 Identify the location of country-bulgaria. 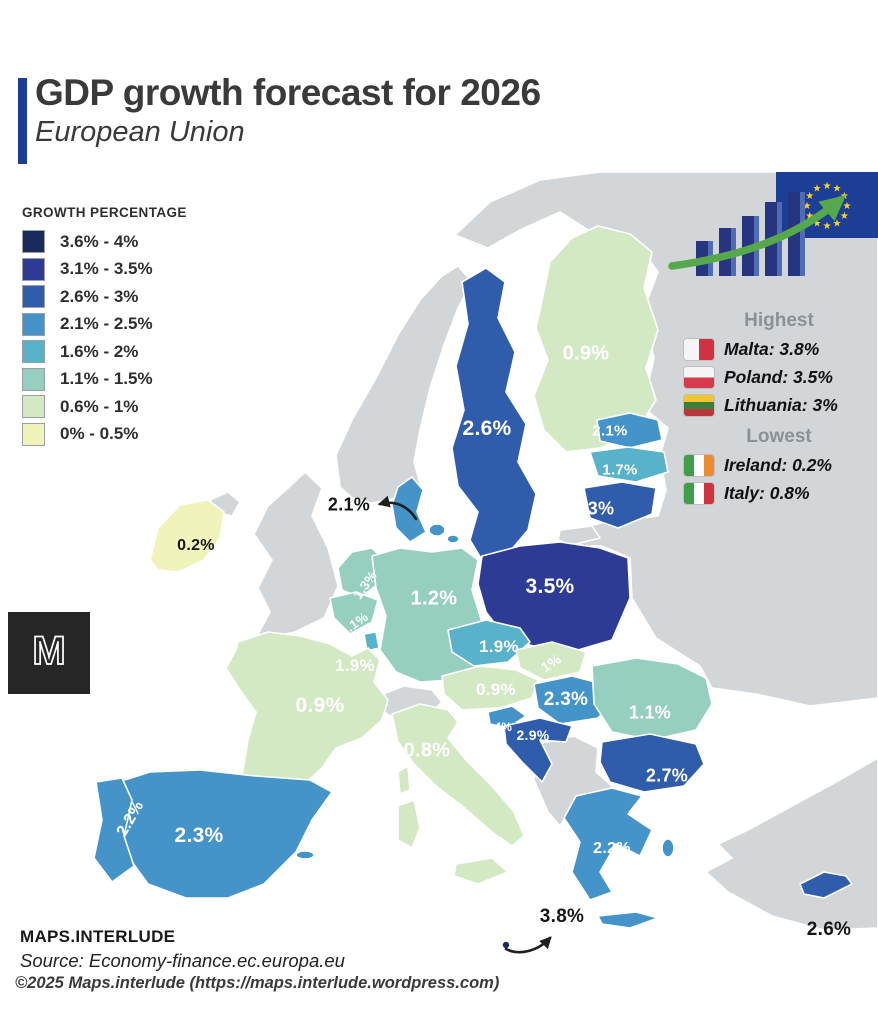
(652, 763).